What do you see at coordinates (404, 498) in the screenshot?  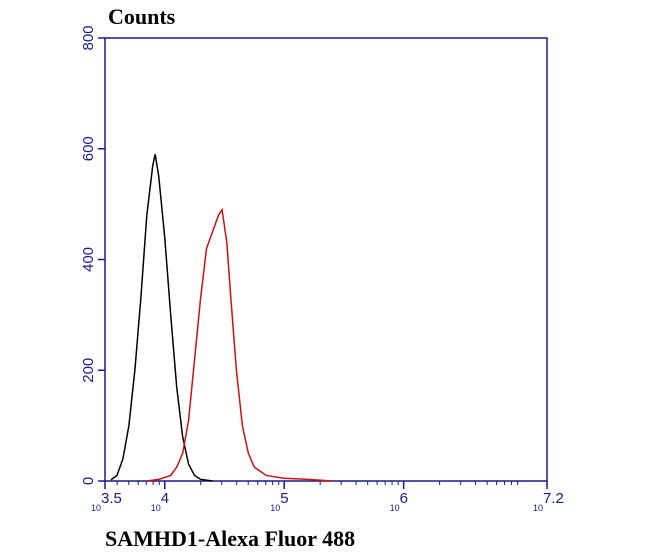 I see `tick-exponent: 6` at bounding box center [404, 498].